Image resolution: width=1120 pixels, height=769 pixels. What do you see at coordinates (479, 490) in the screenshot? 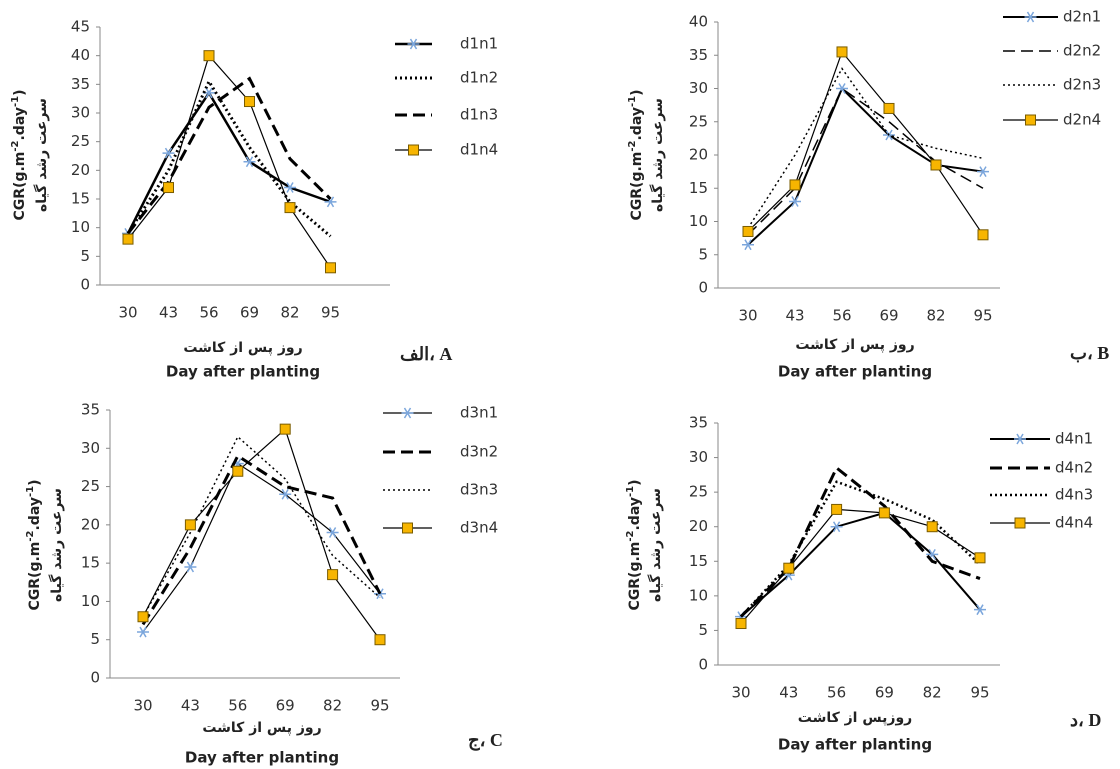
I see `legend-label: d3n3` at bounding box center [479, 490].